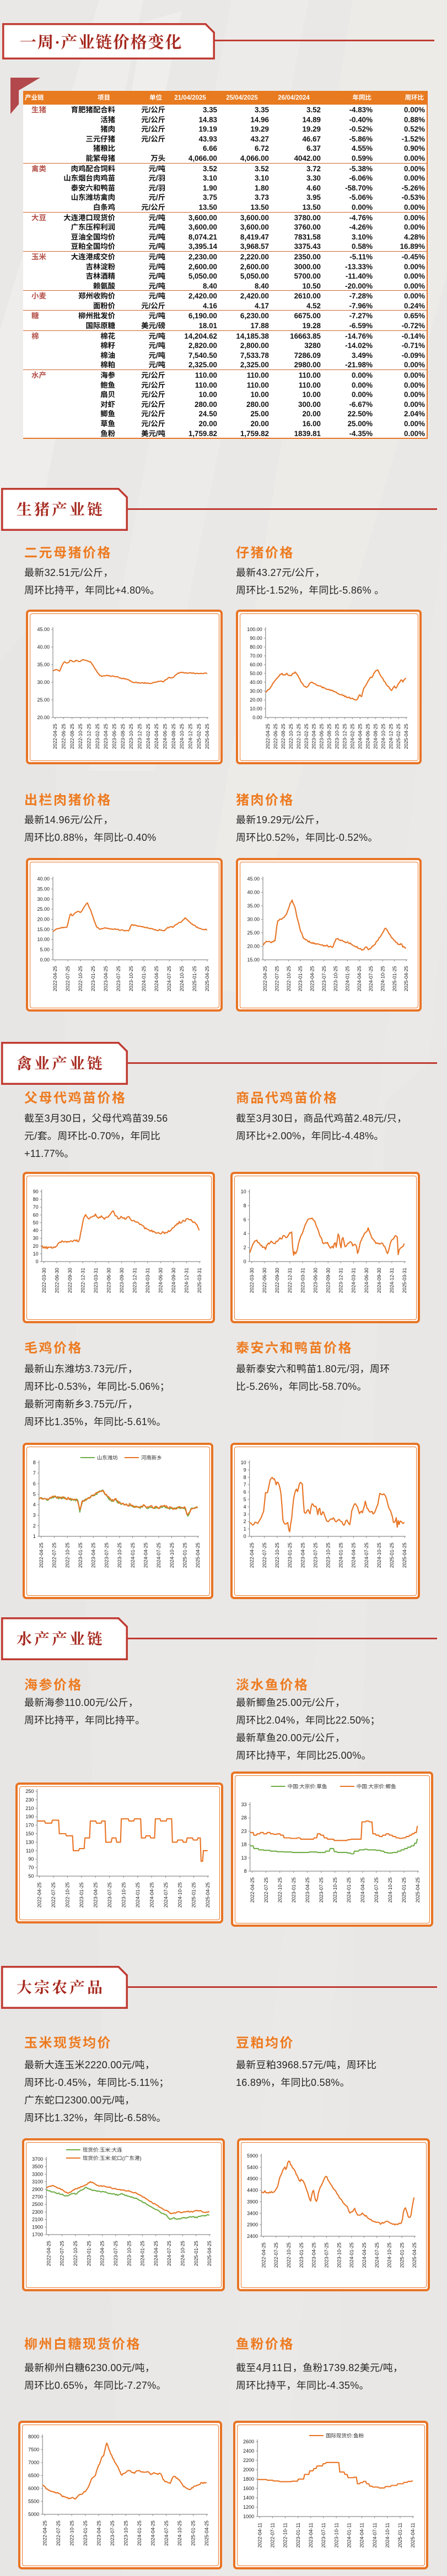 The width and height of the screenshot is (447, 2576). I want to click on svg-text: 30, so click(35, 1238).